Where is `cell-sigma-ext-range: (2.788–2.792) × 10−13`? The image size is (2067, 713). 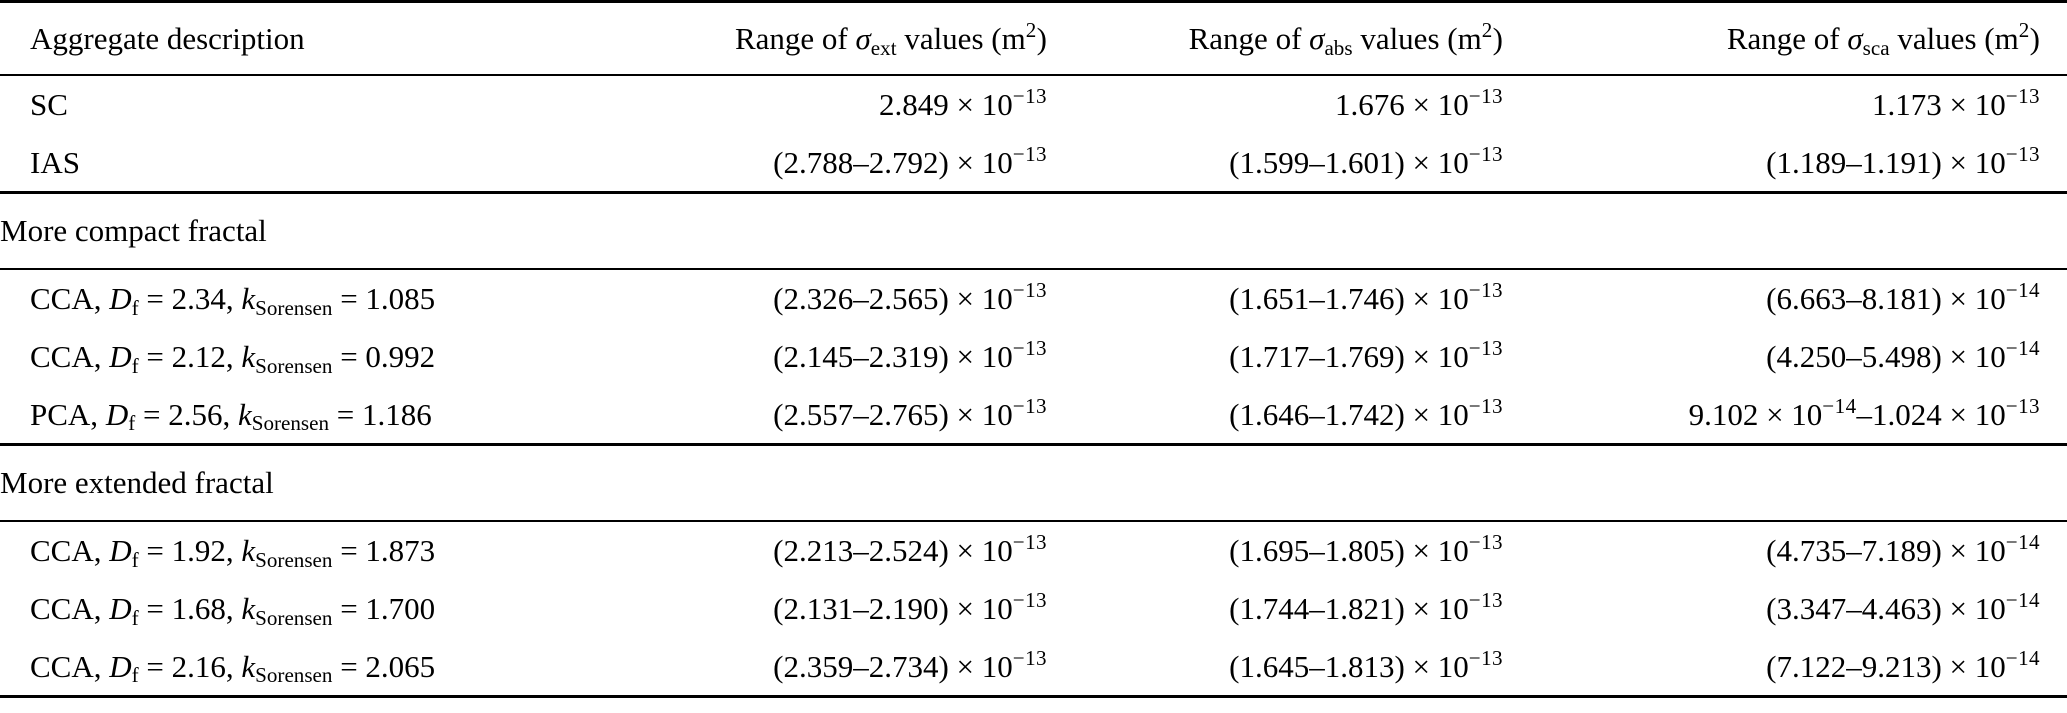
cell-sigma-ext-range: (2.788–2.792) × 10−13 is located at coordinates (788, 163).